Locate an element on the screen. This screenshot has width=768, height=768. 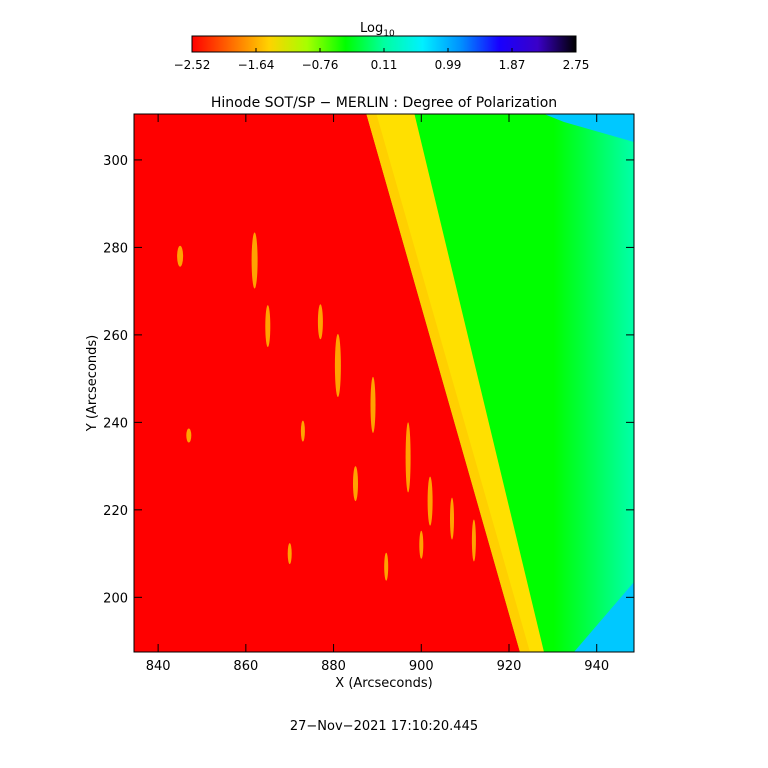
corner-patch-top-right is located at coordinates (589, 128).